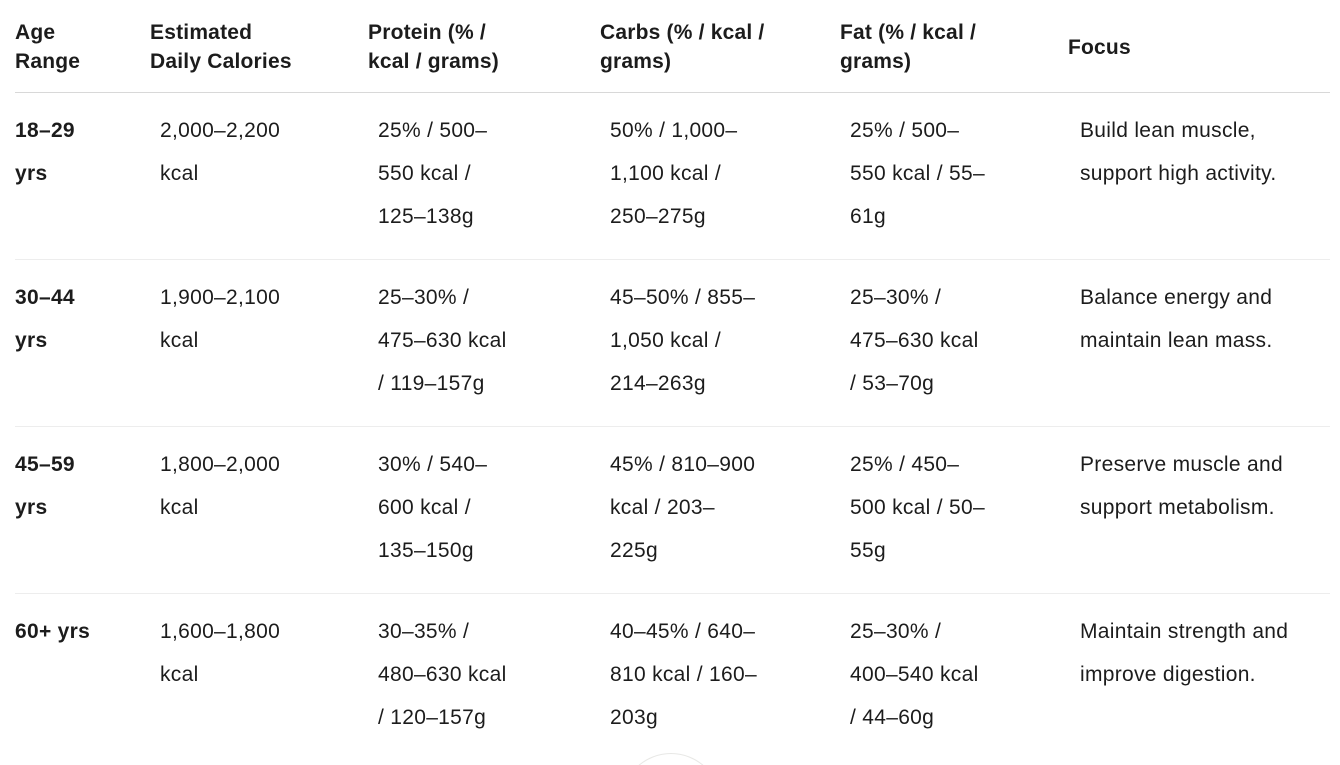 This screenshot has height=765, width=1340. I want to click on cell-focus: Balance energy and maintain lean mass., so click(1199, 343).